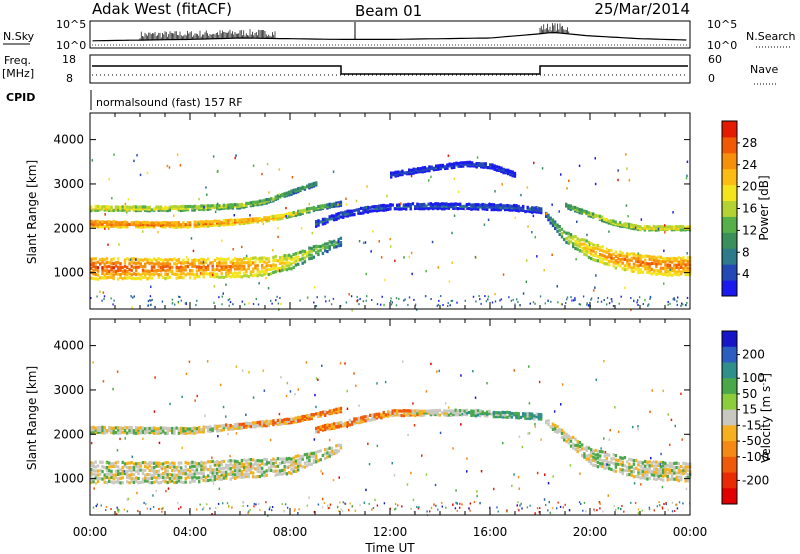 The width and height of the screenshot is (800, 554). What do you see at coordinates (764, 69) in the screenshot?
I see `nave-label: Nave` at bounding box center [764, 69].